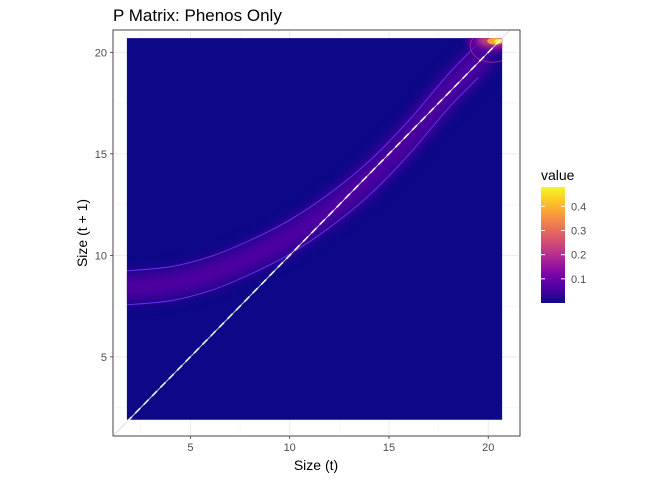 This screenshot has width=672, height=480. I want to click on legend: value 0.1 0.2 0.3 0.4, so click(563, 235).